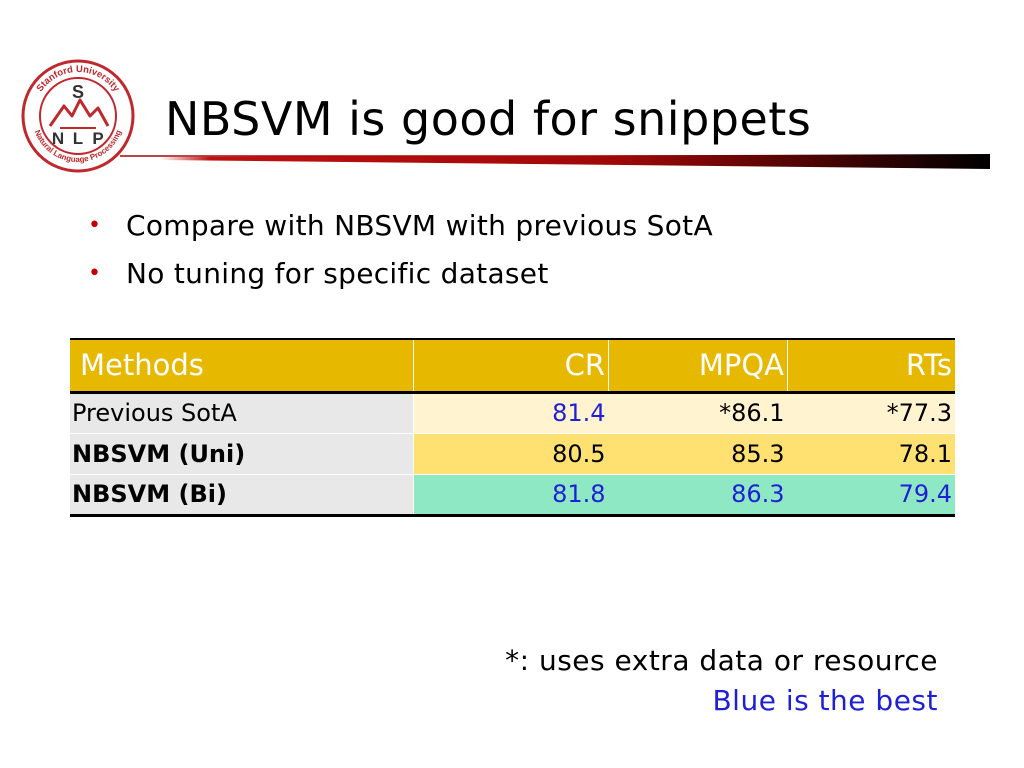 The image size is (1024, 768). I want to click on footnote-extra-data: *: uses extra data or resource, so click(721, 660).